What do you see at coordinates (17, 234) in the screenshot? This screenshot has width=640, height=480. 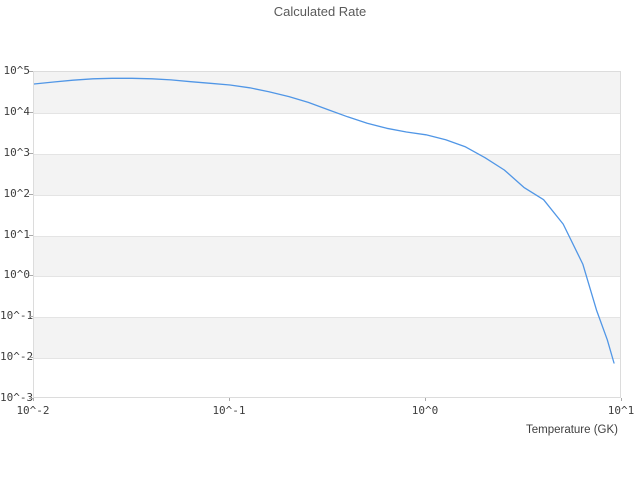 I see `y-tick-label: 10^1` at bounding box center [17, 234].